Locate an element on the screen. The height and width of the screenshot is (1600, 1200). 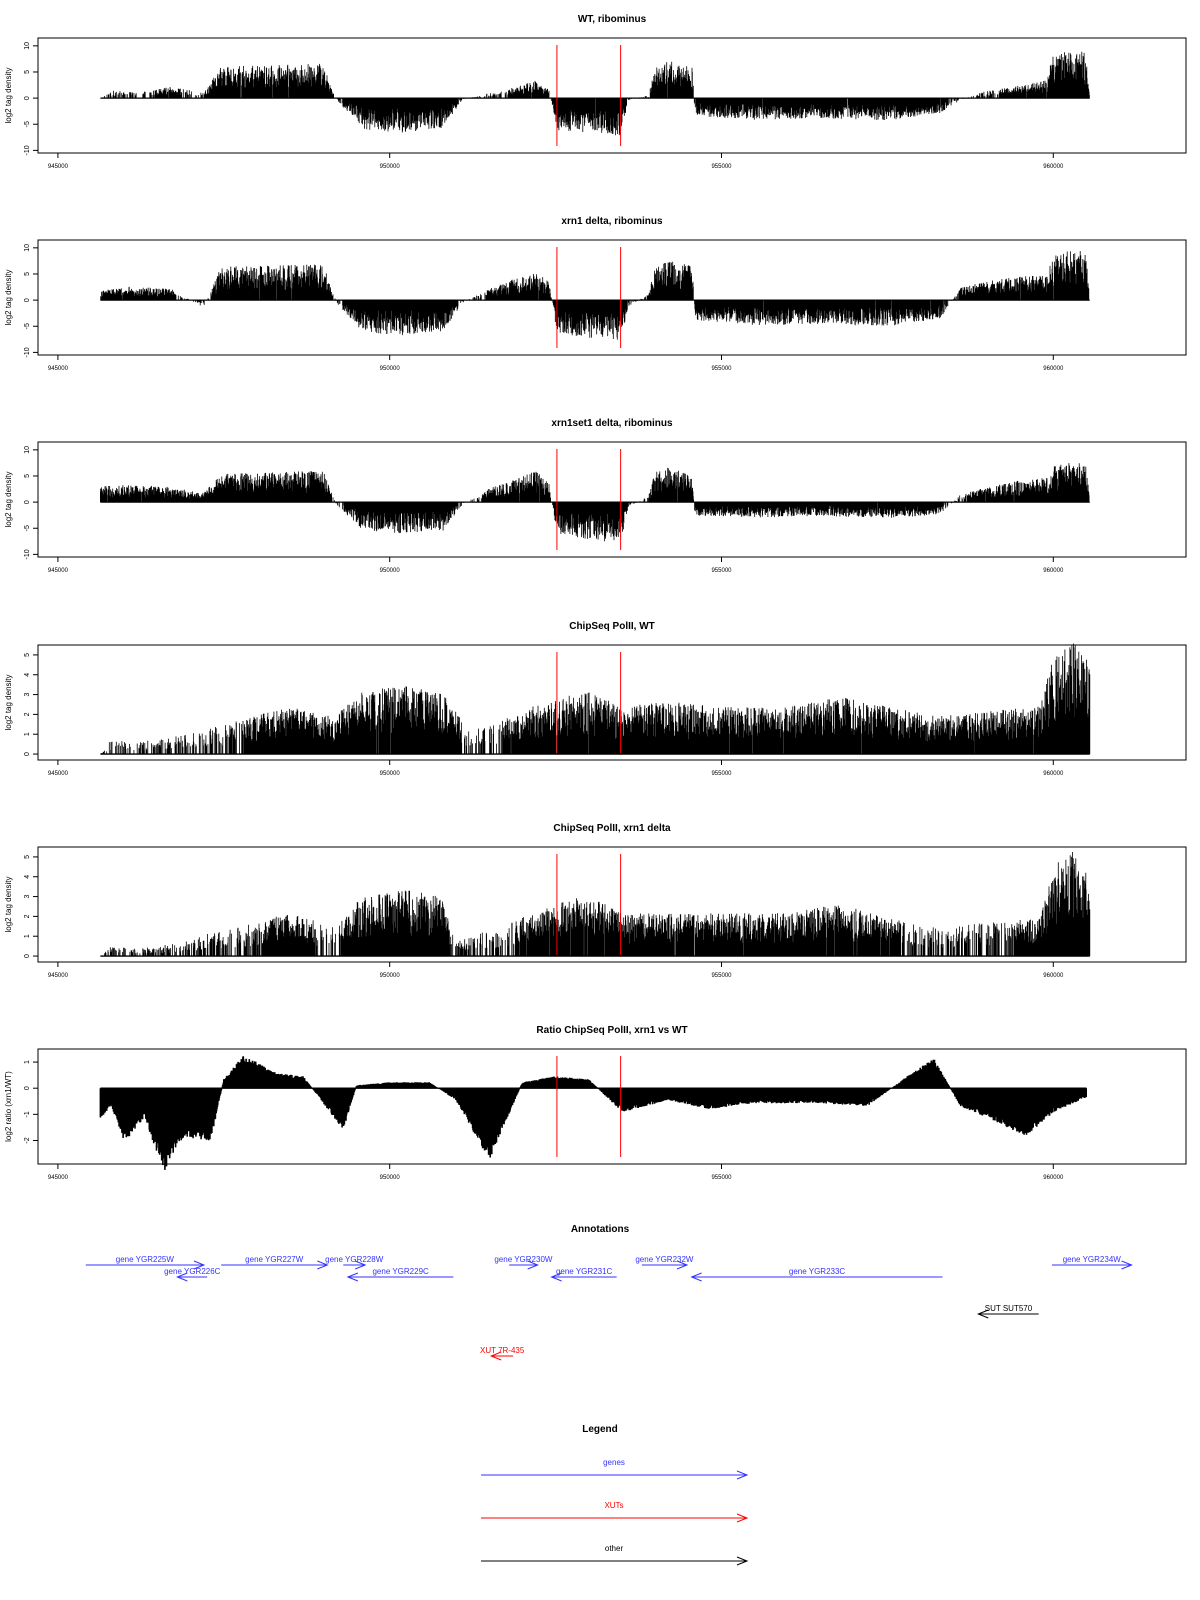
feature-label: gene YGR233C is located at coordinates (817, 1271).